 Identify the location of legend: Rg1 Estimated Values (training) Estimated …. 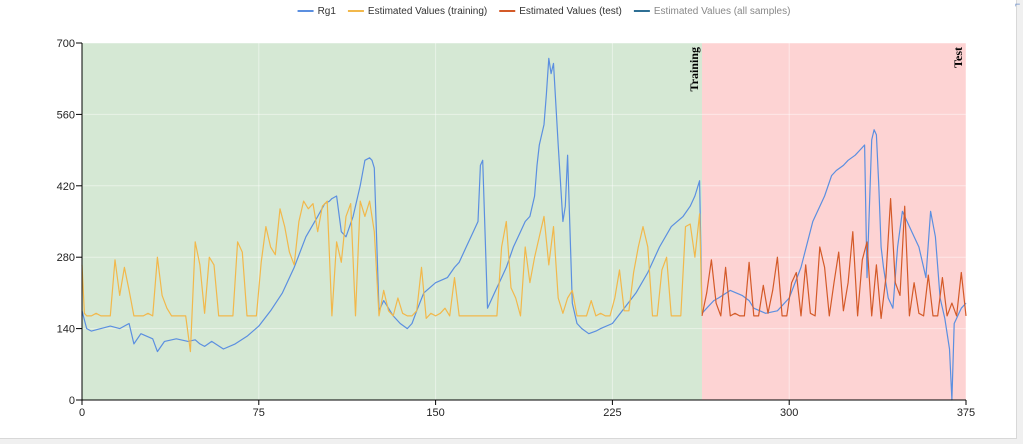
(544, 11).